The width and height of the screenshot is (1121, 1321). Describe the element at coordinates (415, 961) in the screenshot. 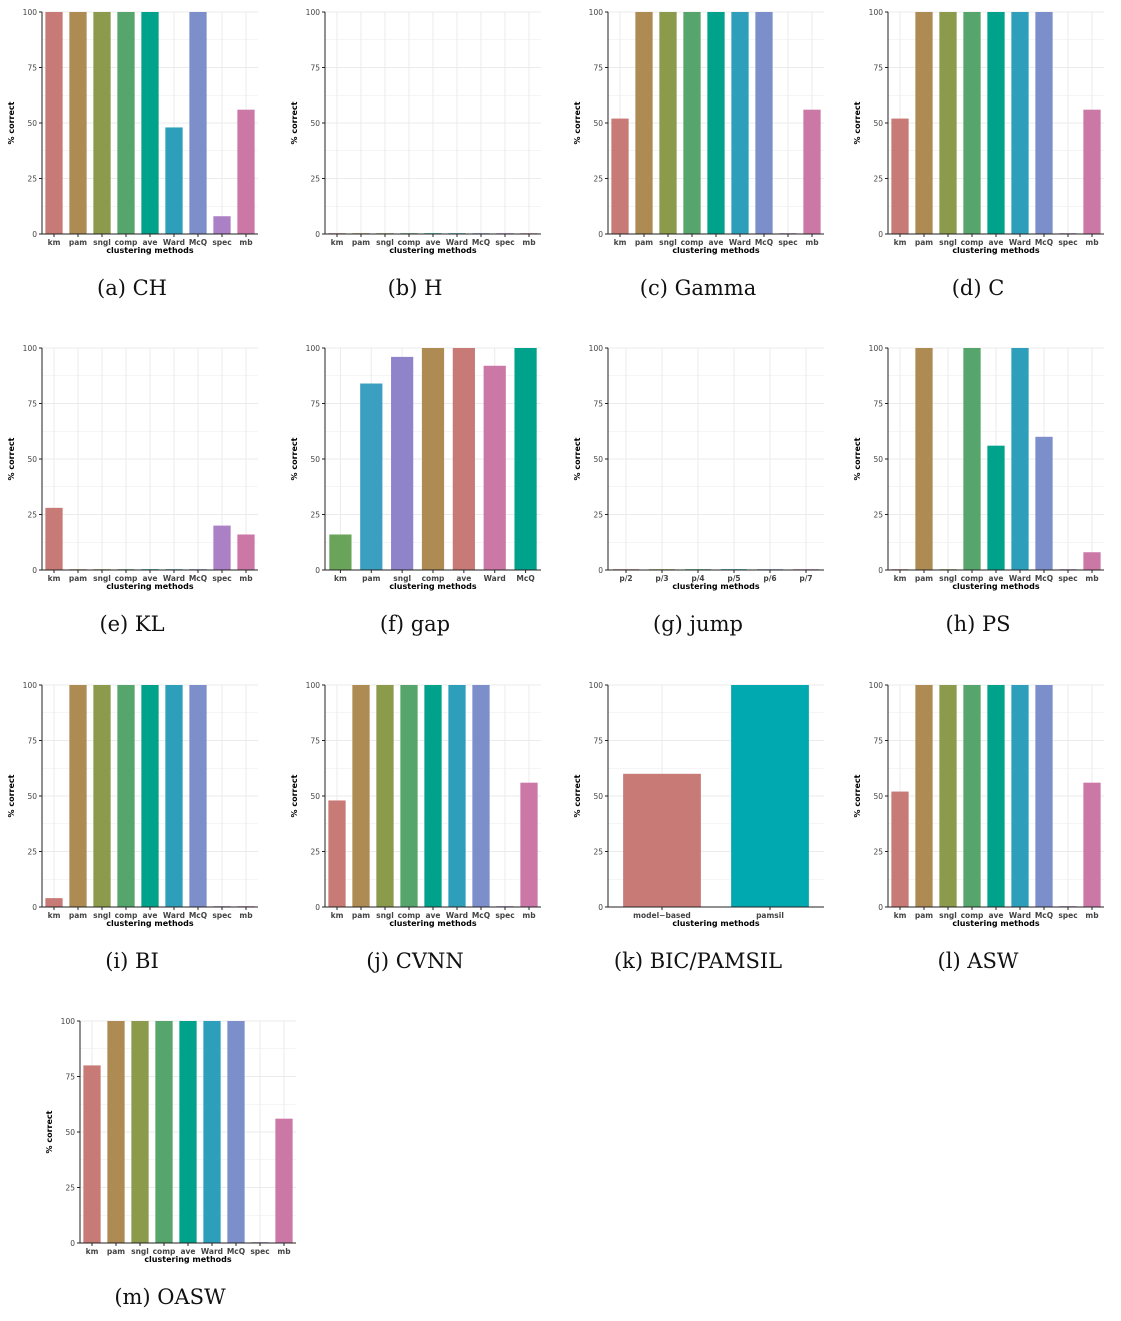

I see `caption-cvnn: (j) CVNN` at that location.